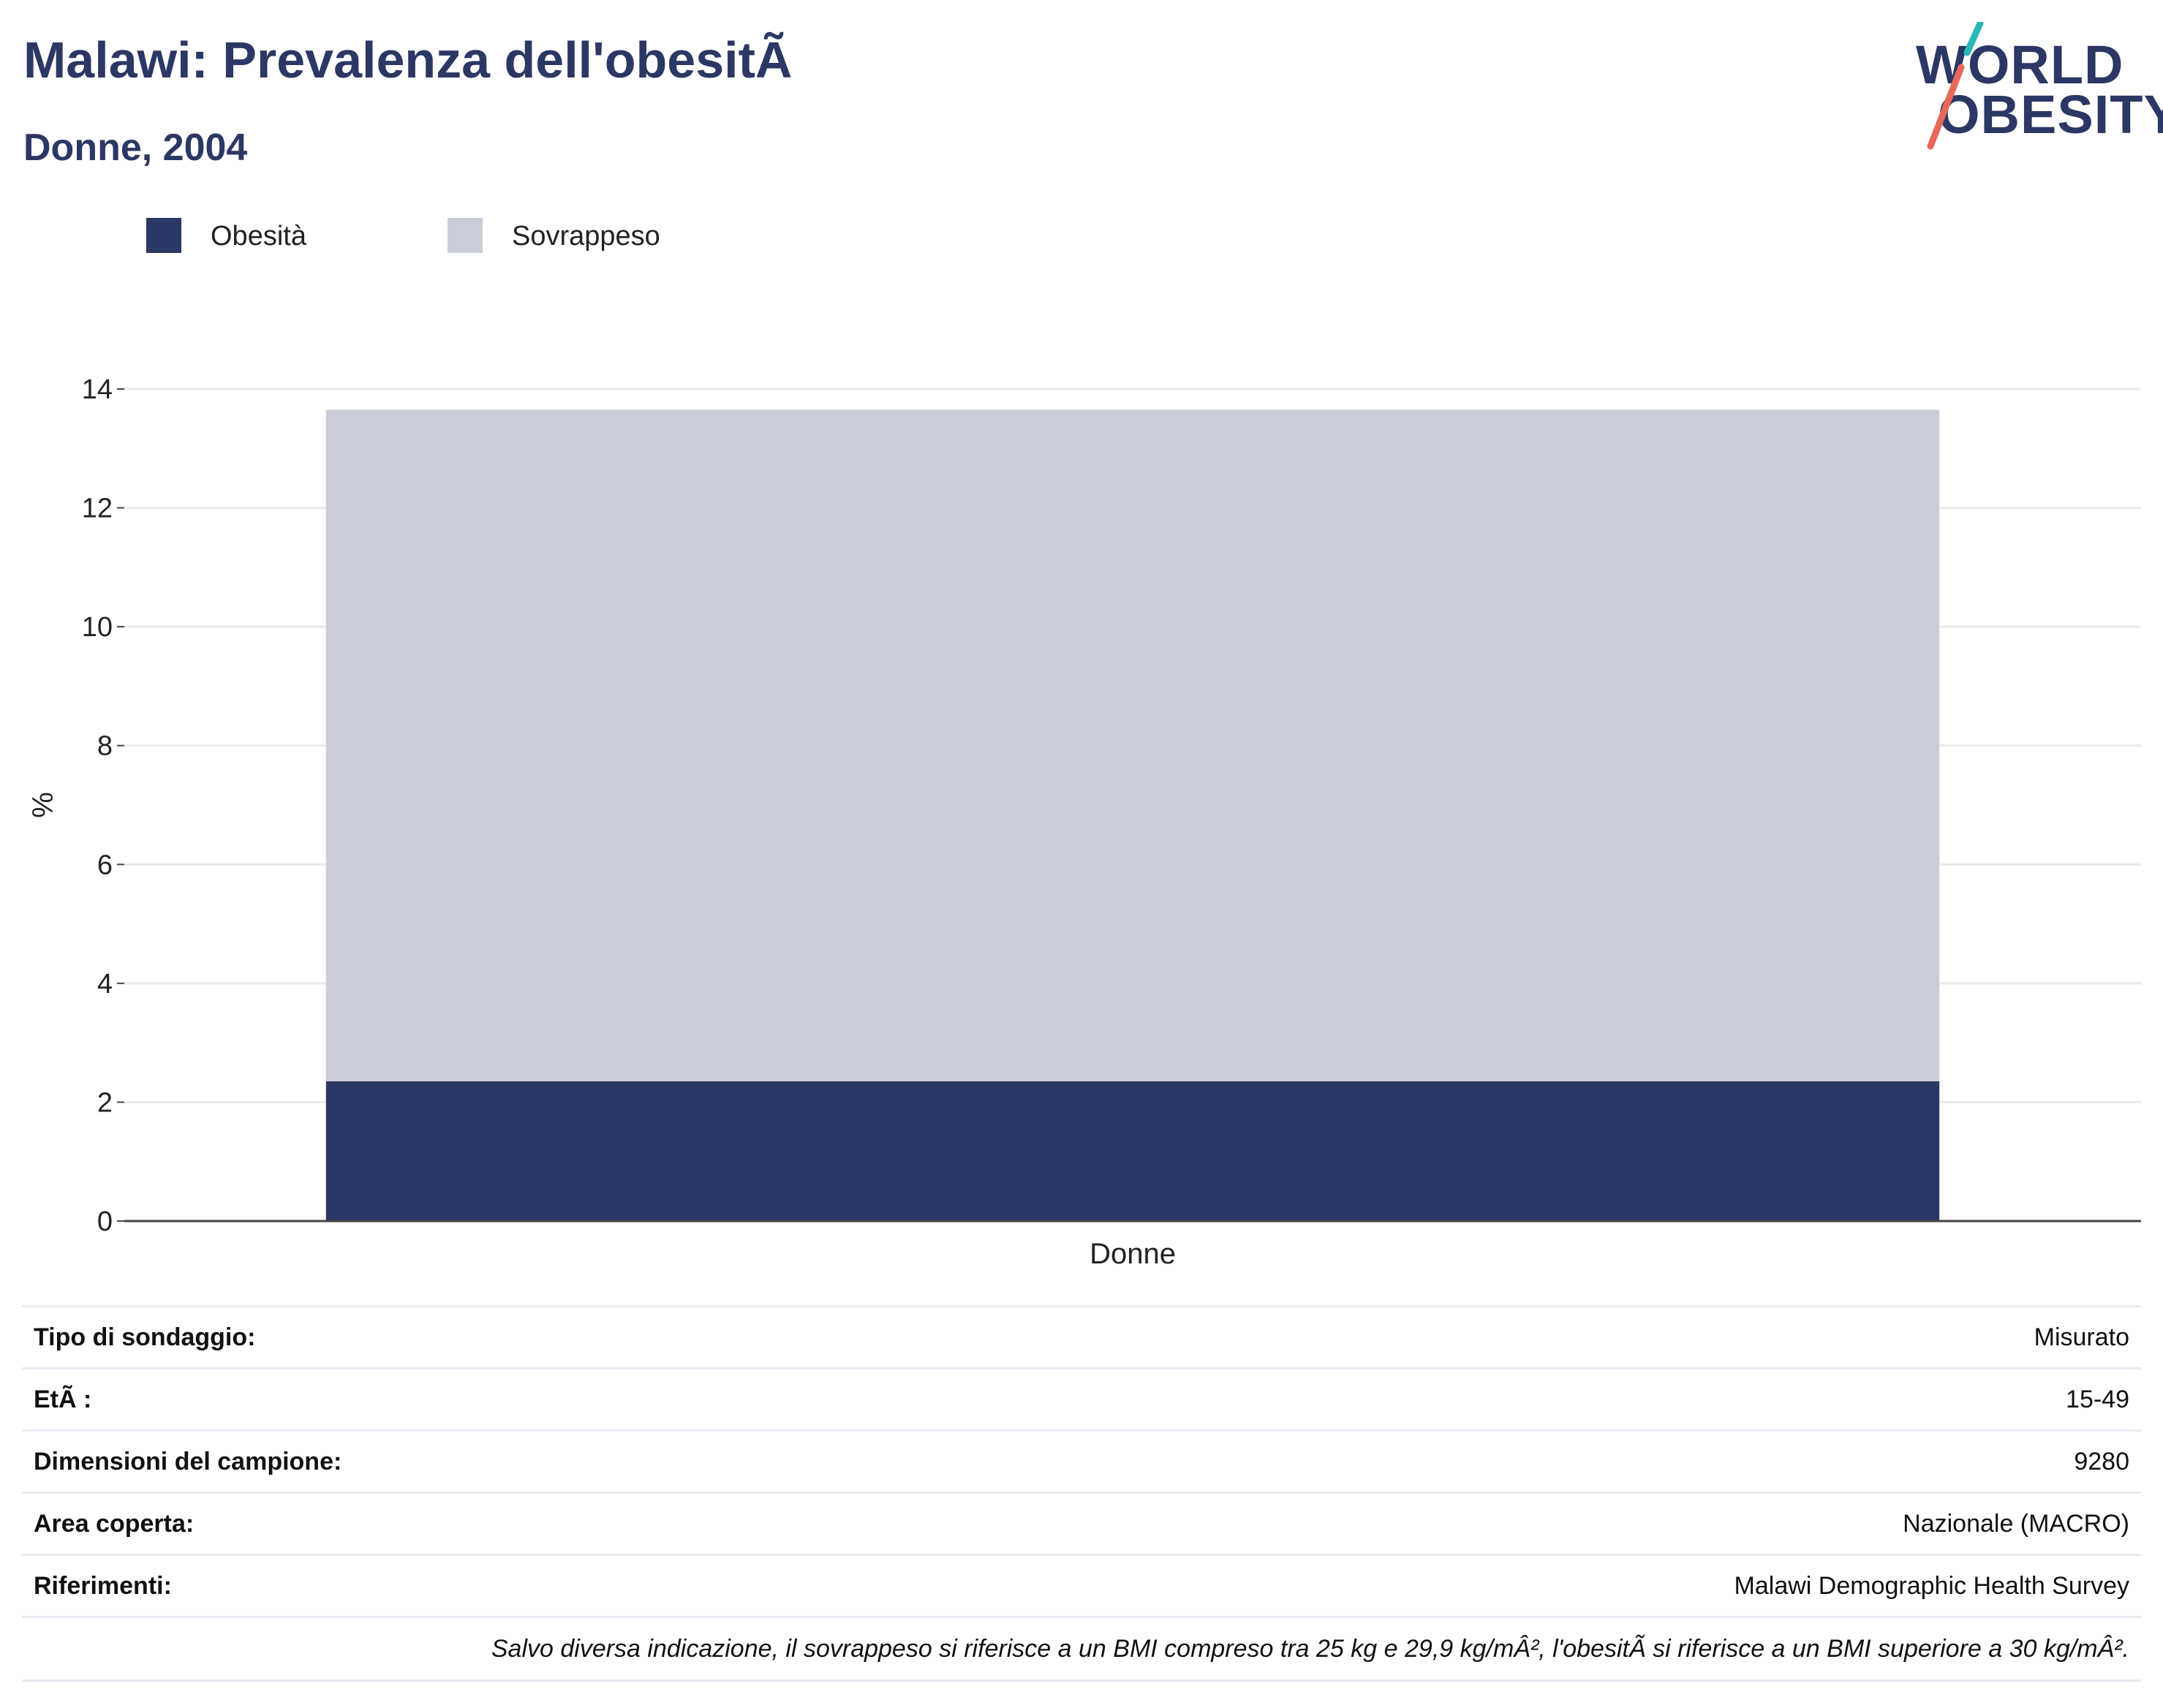  Describe the element at coordinates (105, 1102) in the screenshot. I see `y-tick-label: 2` at that location.